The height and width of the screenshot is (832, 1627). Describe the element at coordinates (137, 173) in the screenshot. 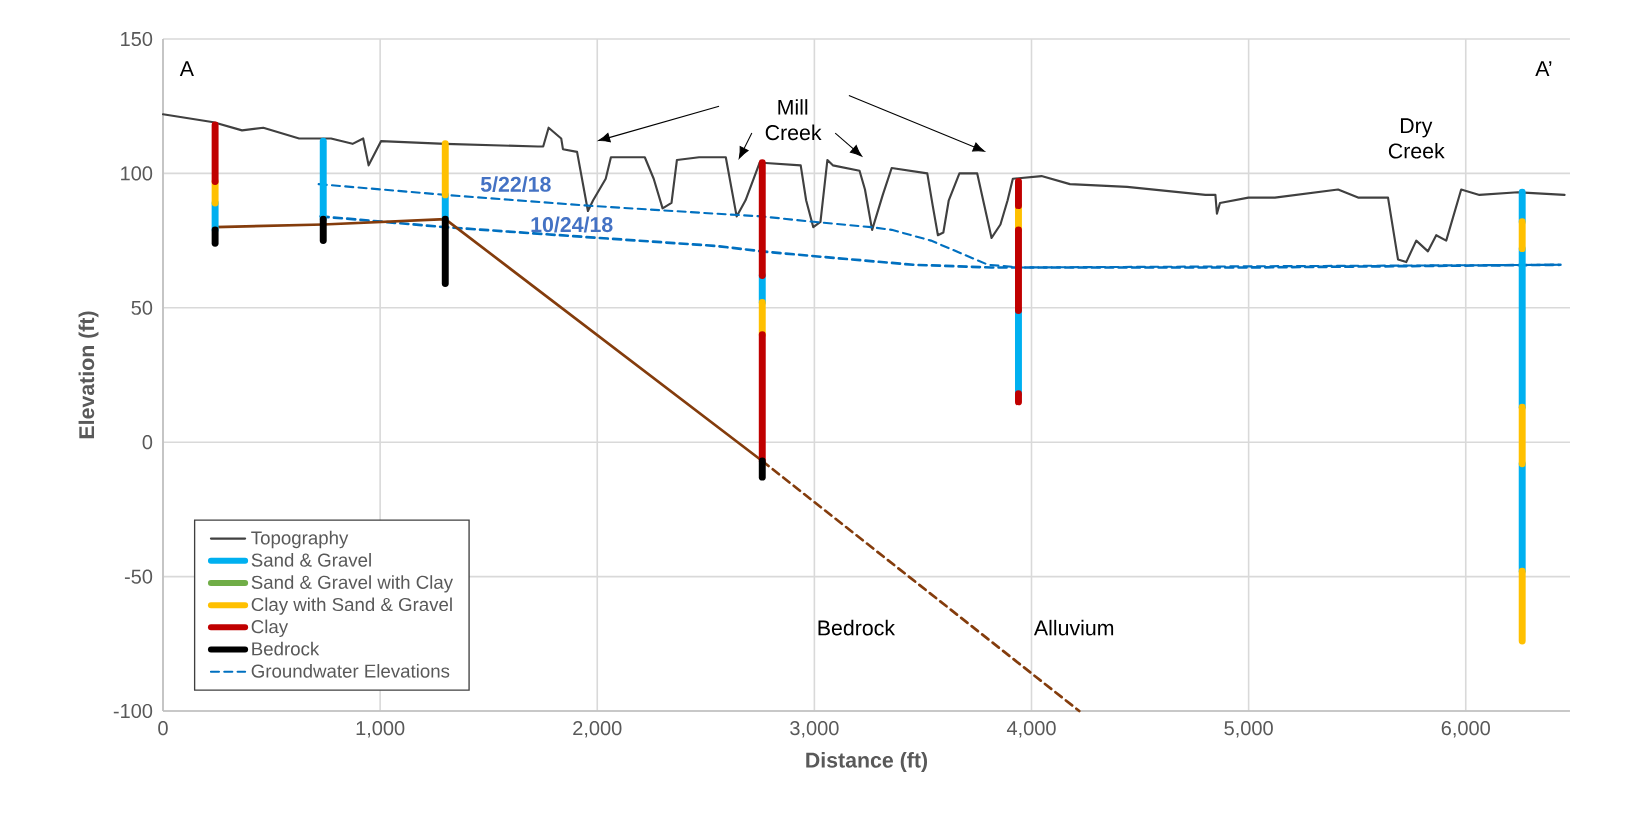

I see `y-tick-label: 100` at that location.